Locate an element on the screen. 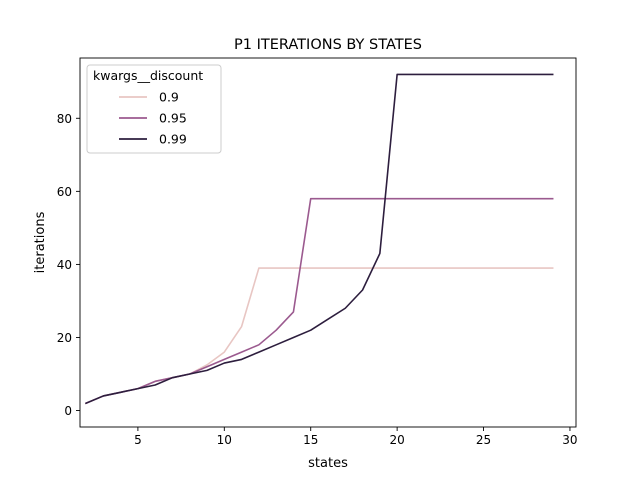 This screenshot has height=480, width=640. legend-entries: 0.9 0.95 0.99 is located at coordinates (153, 118).